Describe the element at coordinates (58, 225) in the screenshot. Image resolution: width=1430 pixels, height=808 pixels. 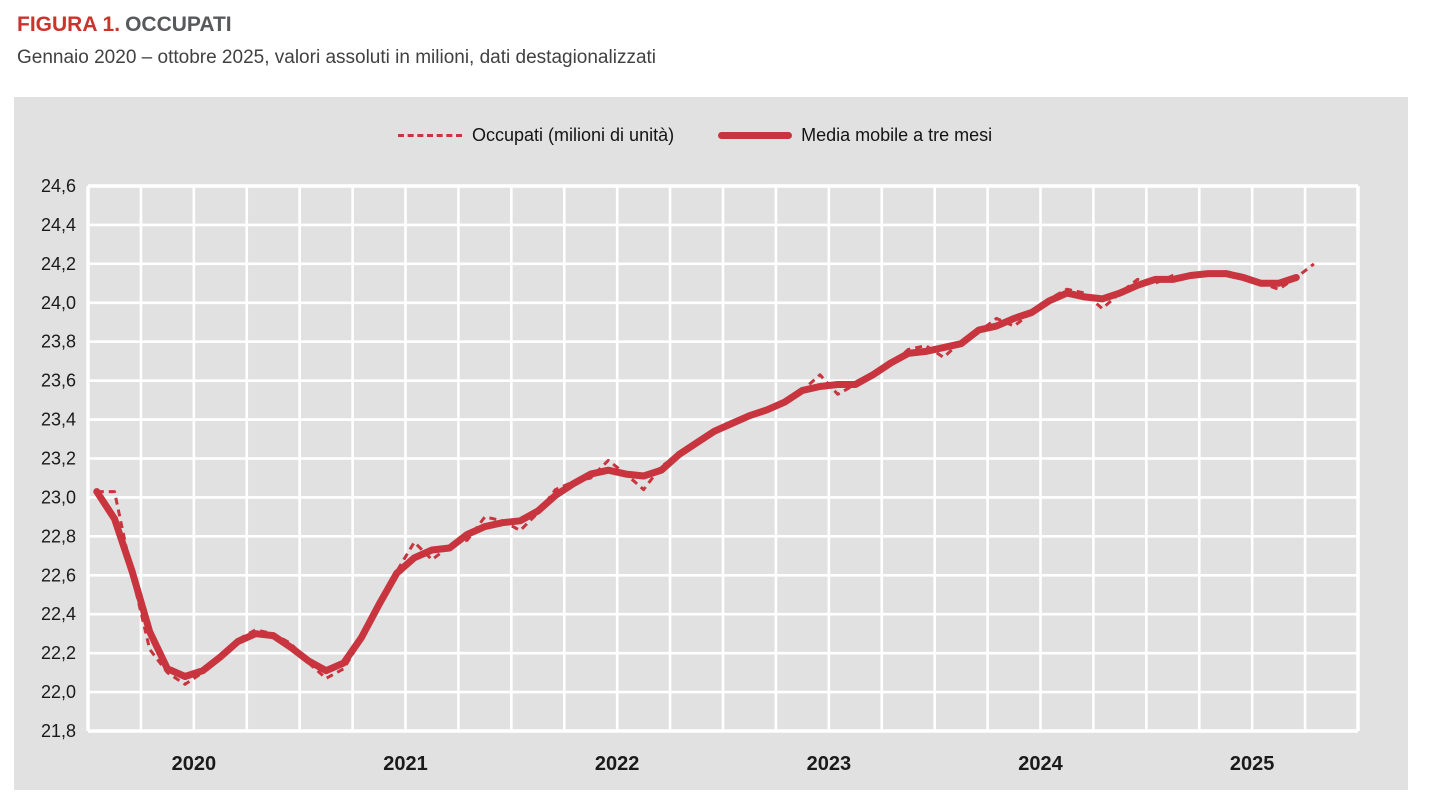
I see `y-tick-label: 24,4` at that location.